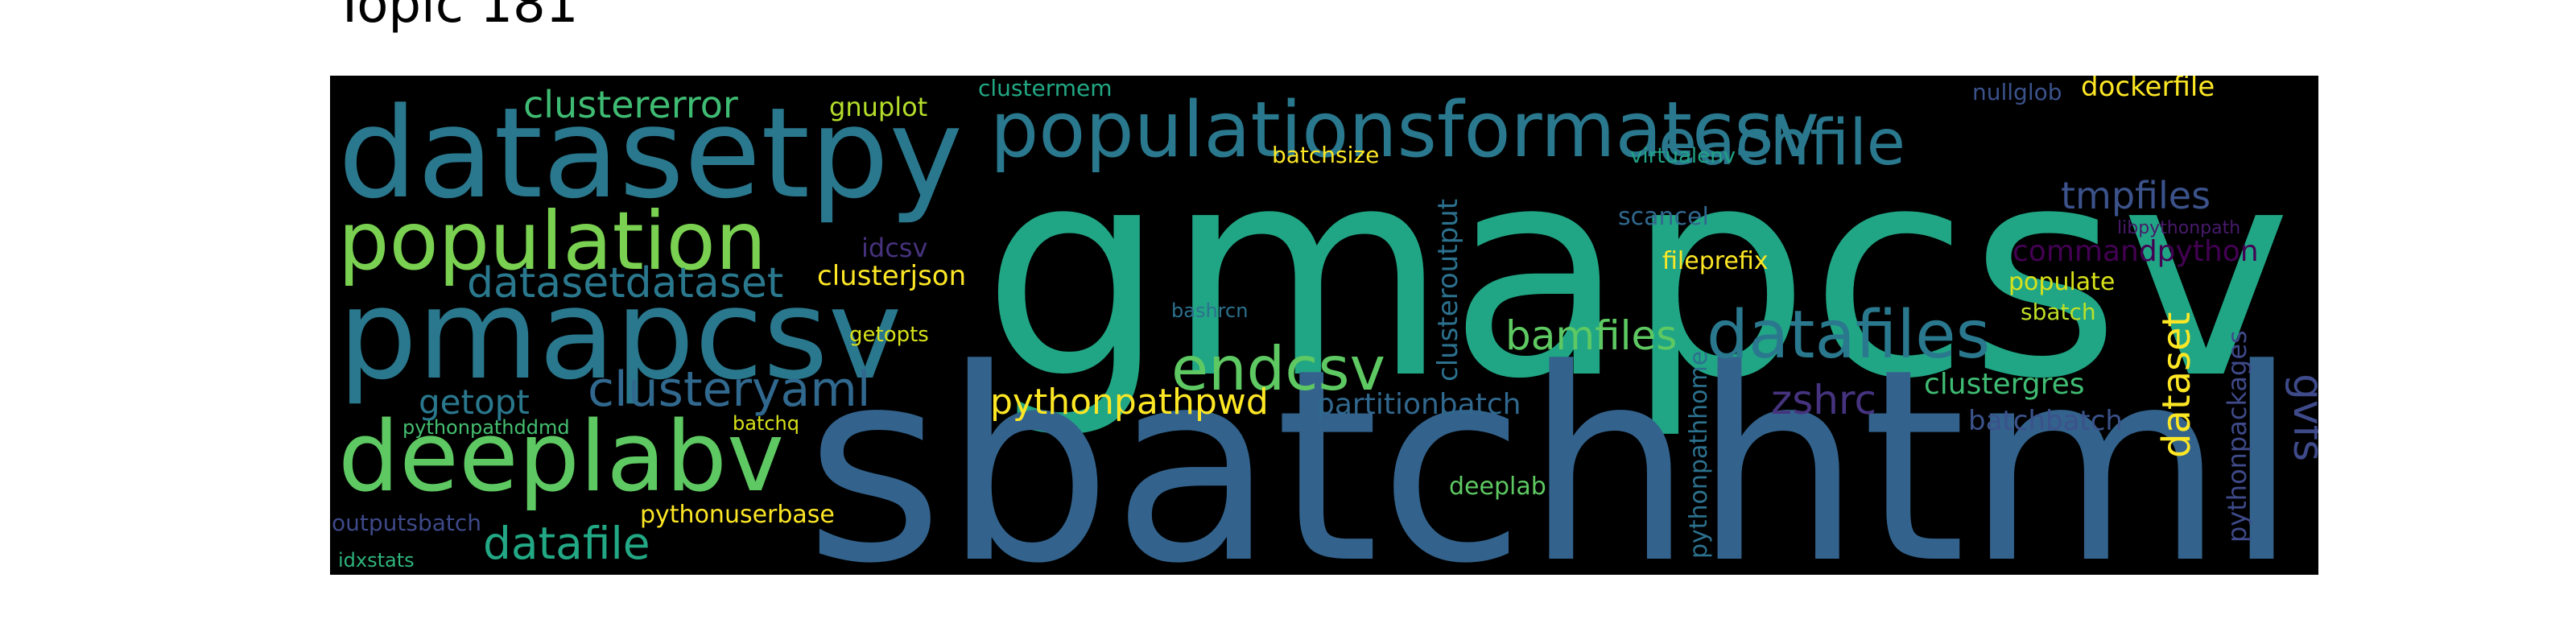  Describe the element at coordinates (2136, 252) in the screenshot. I see `word-cloud-term: commandpython` at that location.